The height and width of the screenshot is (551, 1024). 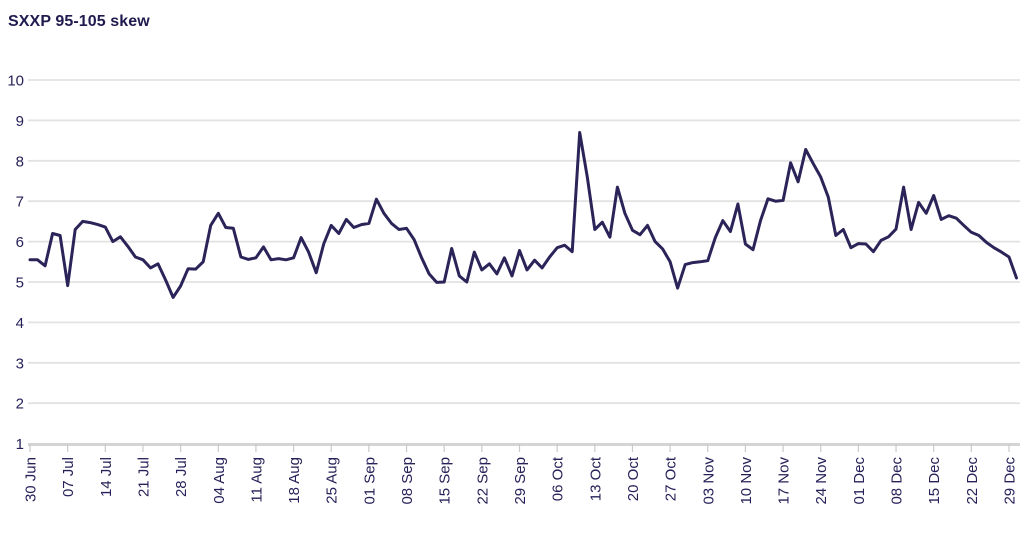 What do you see at coordinates (859, 481) in the screenshot?
I see `x-tick-label: 01 Dec` at bounding box center [859, 481].